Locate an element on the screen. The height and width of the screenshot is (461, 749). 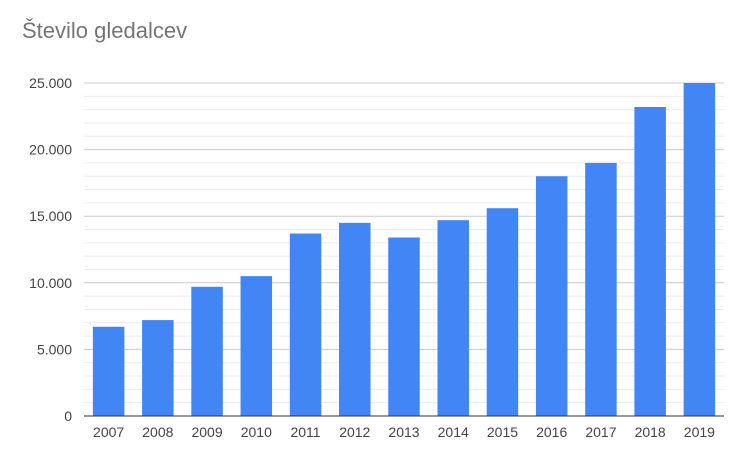
y-tick-label: 10.000 is located at coordinates (50, 283).